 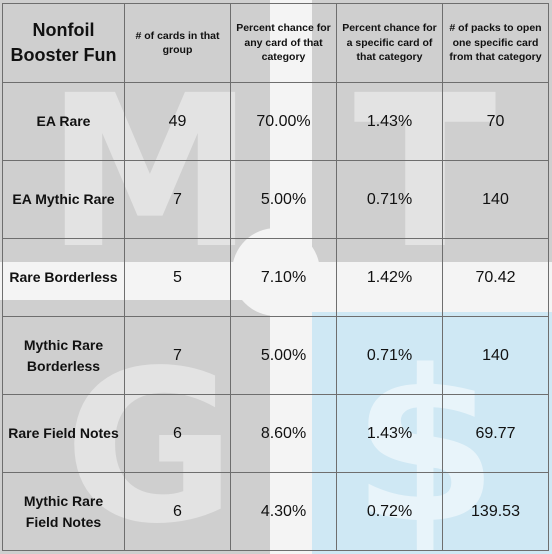 I want to click on cell-packs: 70.42, so click(x=495, y=277).